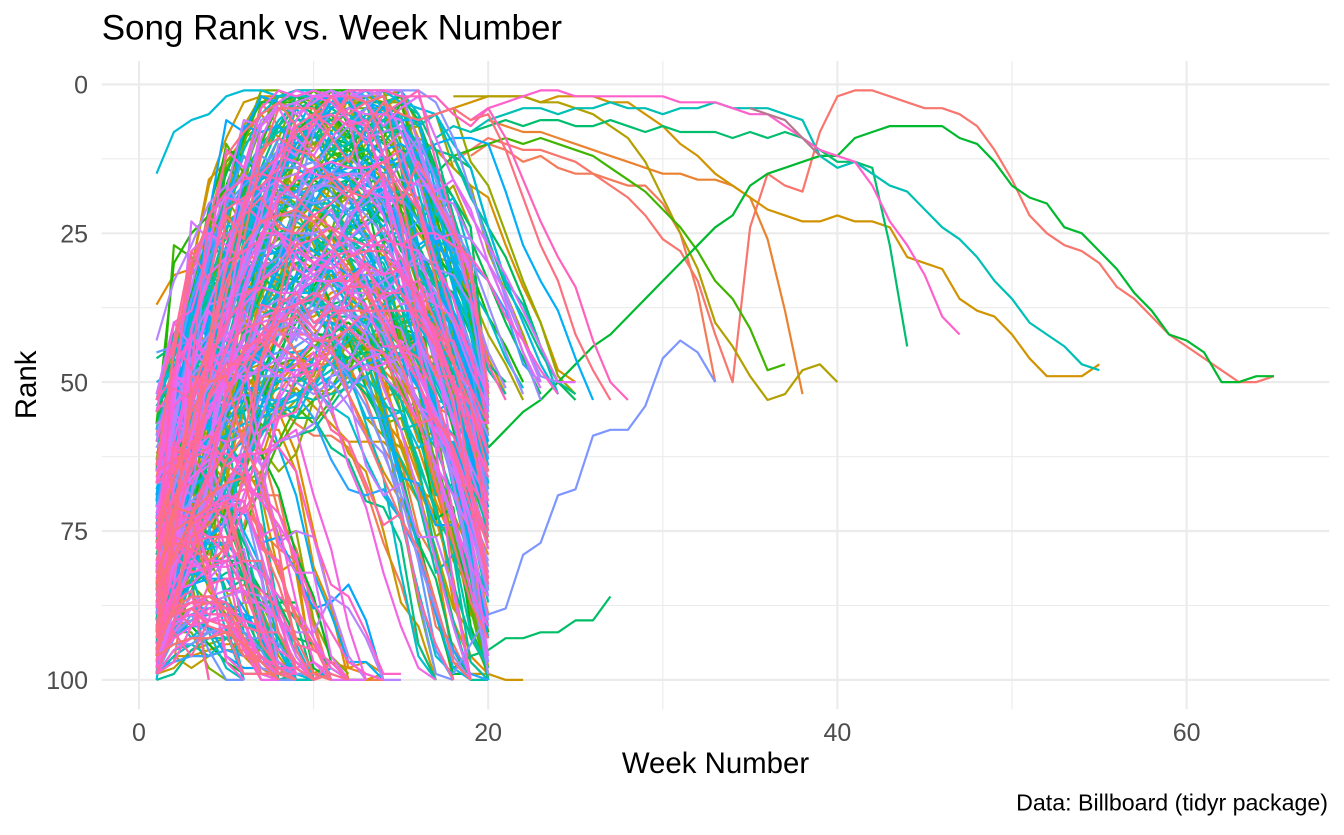 Image resolution: width=1344 pixels, height=835 pixels. What do you see at coordinates (74, 383) in the screenshot?
I see `svg-text: 50` at bounding box center [74, 383].